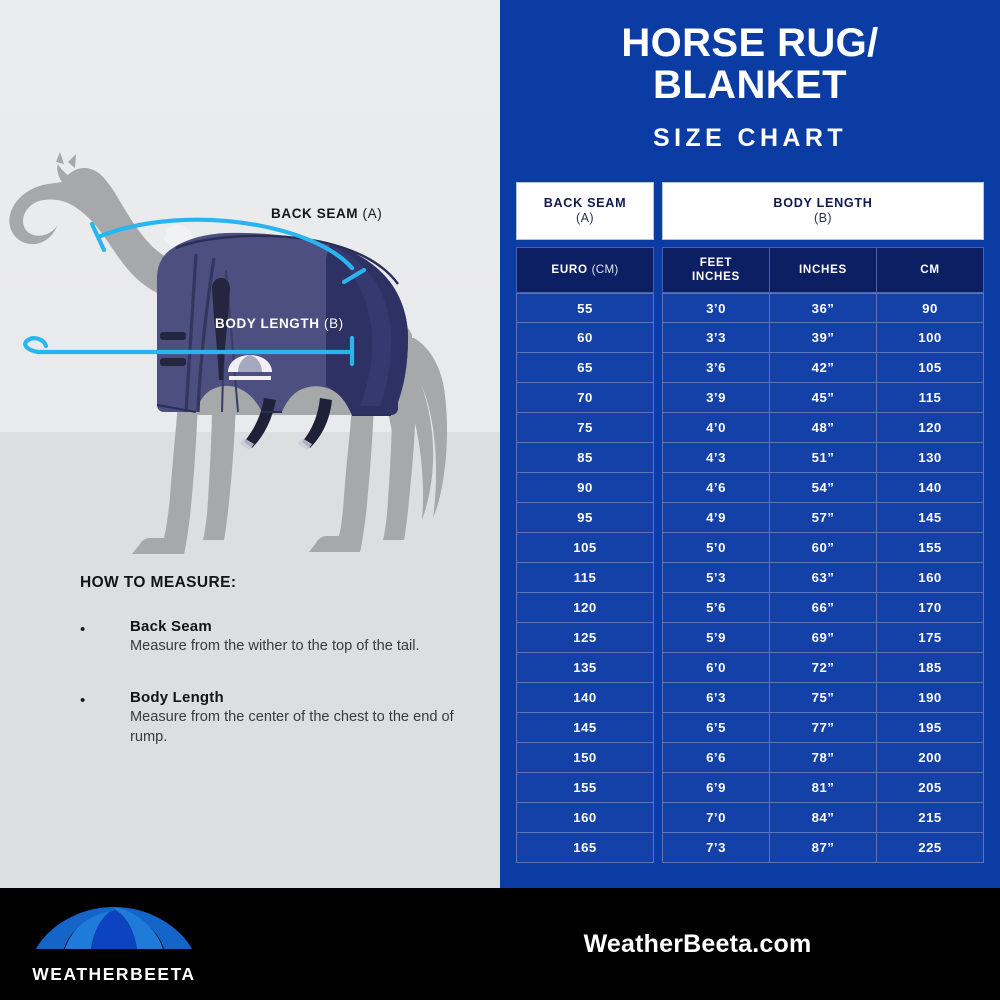 This screenshot has width=1000, height=1000. I want to click on cell-euro: 95, so click(585, 518).